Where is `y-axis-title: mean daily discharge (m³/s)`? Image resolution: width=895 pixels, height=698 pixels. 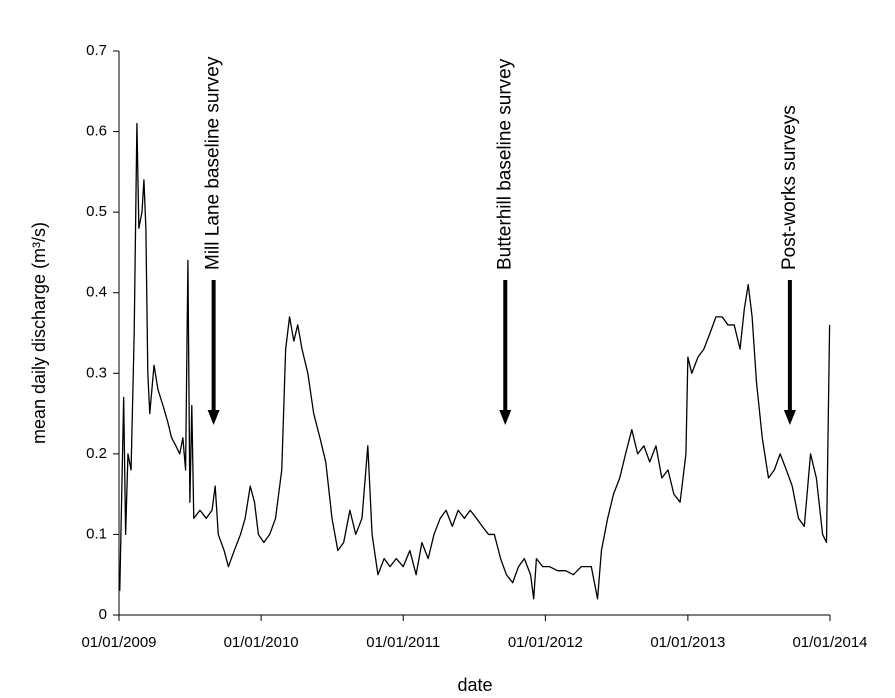
y-axis-title: mean daily discharge (m³/s) is located at coordinates (39, 333).